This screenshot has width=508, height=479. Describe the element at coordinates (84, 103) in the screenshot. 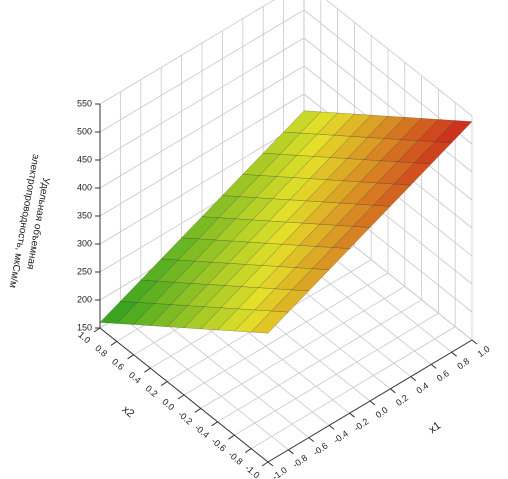

I see `z-tick-label: 550` at that location.